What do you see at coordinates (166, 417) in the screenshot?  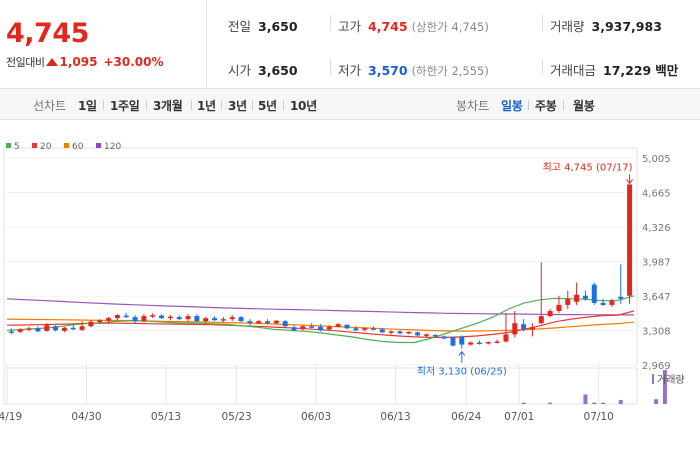 I see `x-tick-label: 05/13` at bounding box center [166, 417].